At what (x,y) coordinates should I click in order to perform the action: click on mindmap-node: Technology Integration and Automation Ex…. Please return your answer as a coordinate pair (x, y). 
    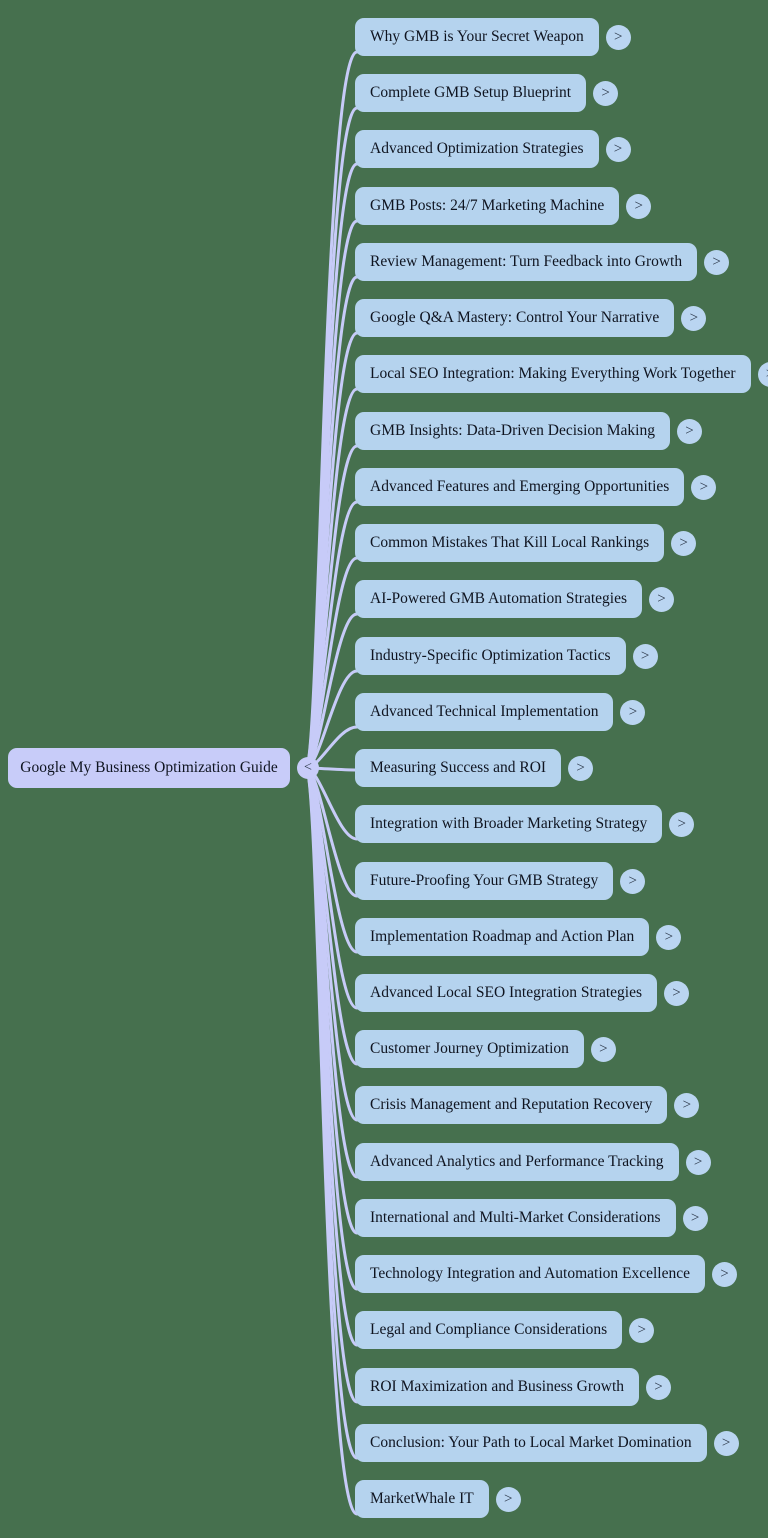
    Looking at the image, I should click on (530, 1274).